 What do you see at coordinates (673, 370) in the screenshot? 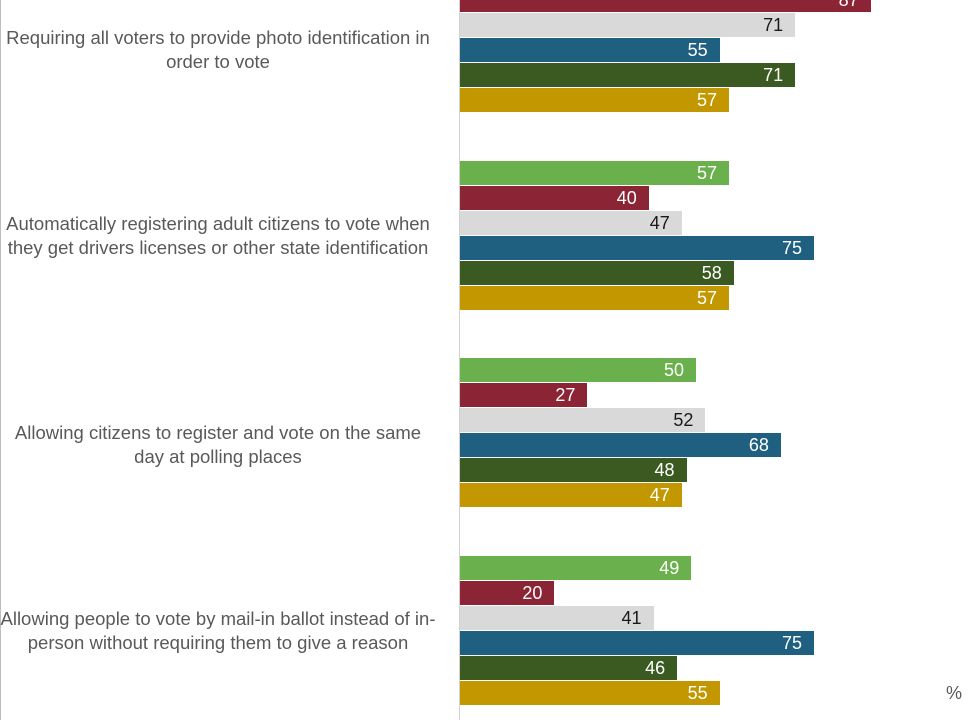
I see `data-label: 50` at bounding box center [673, 370].